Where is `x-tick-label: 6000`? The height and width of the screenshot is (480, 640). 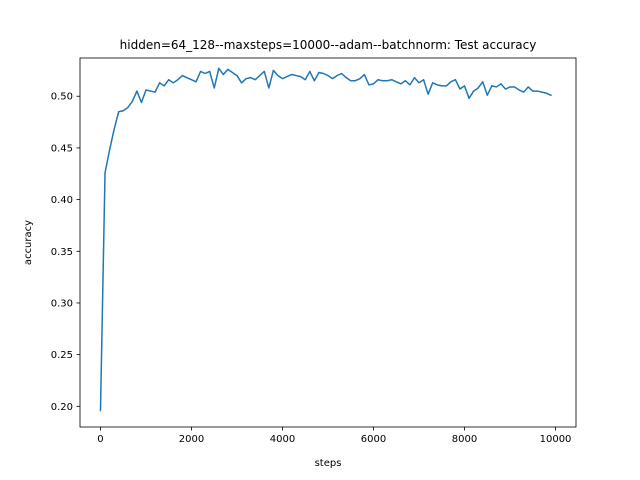
x-tick-label: 6000 is located at coordinates (373, 439).